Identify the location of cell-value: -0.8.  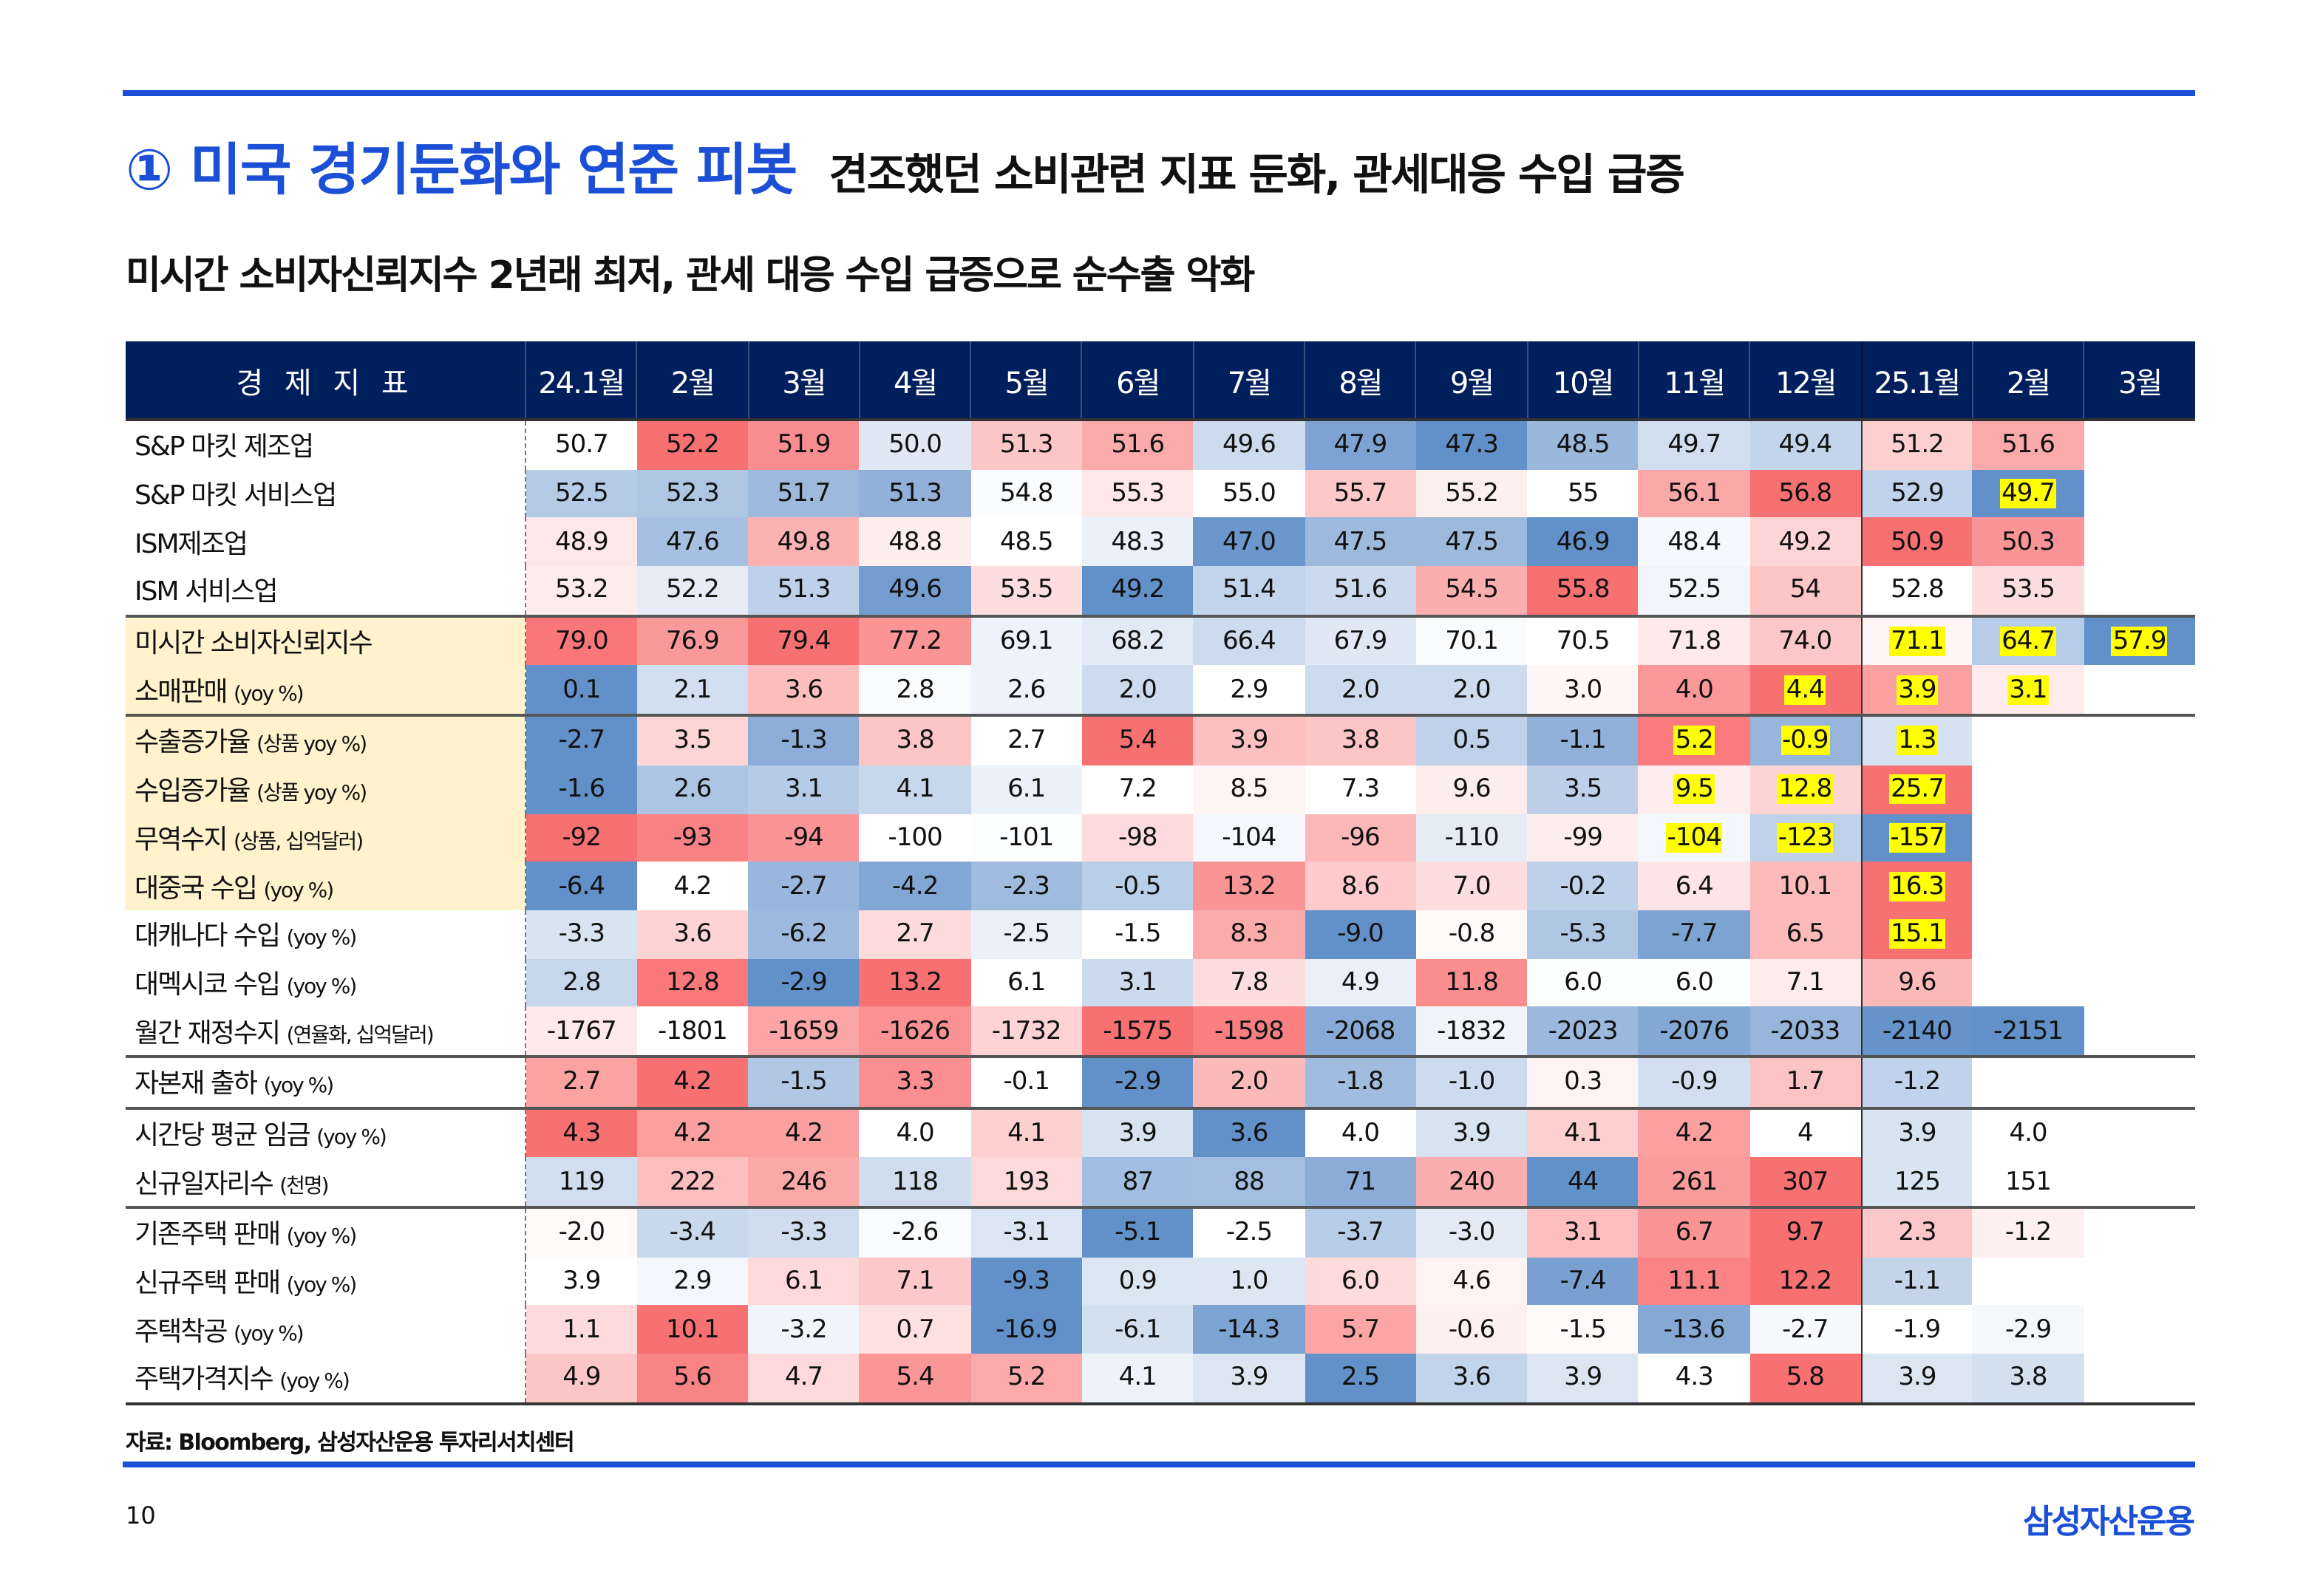
(1472, 934).